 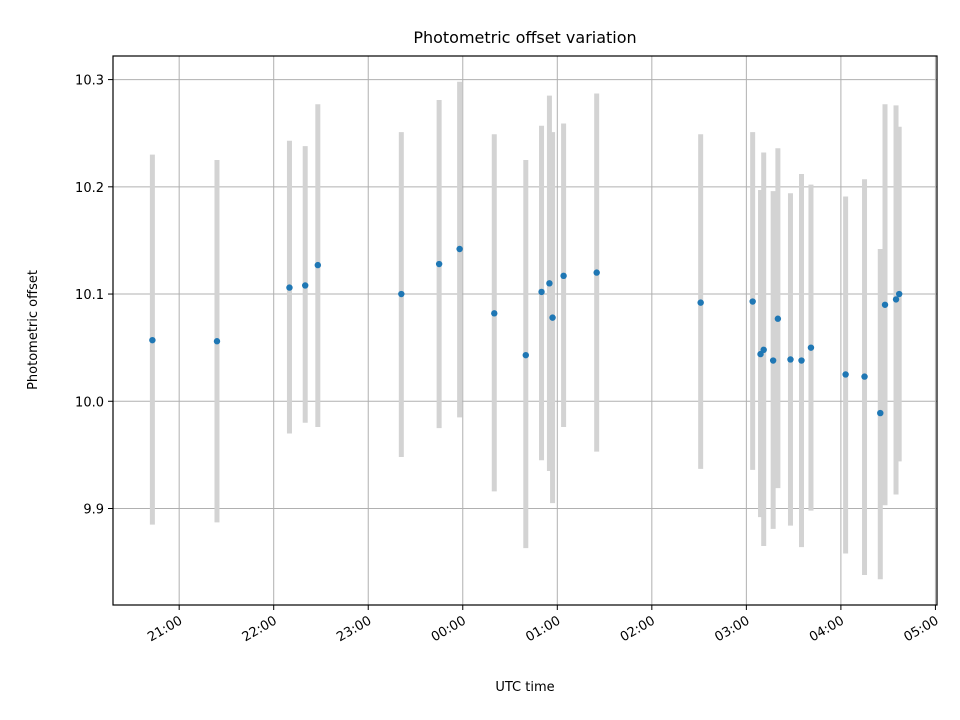 I want to click on x-tick-label: 05:00, so click(x=921, y=629).